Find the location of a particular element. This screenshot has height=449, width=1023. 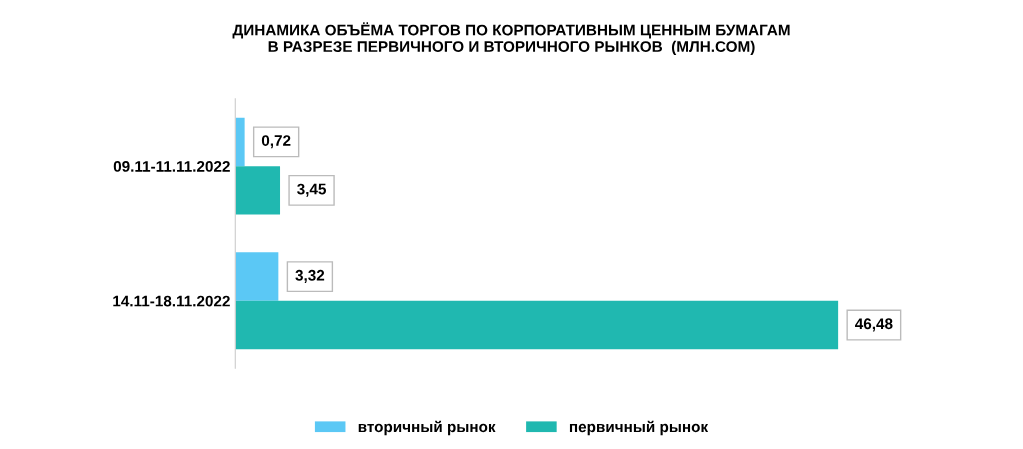

legend-label: вторичный рынок is located at coordinates (427, 428).